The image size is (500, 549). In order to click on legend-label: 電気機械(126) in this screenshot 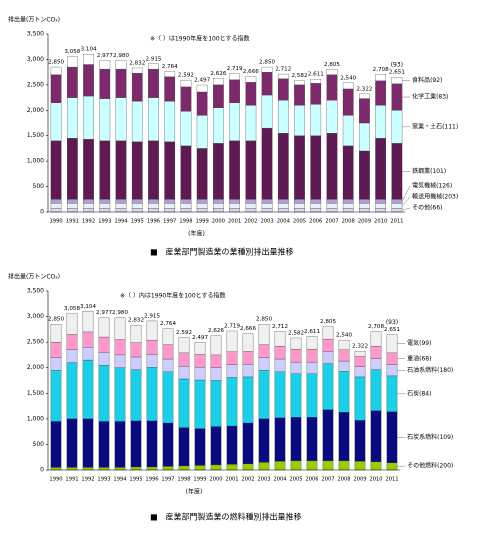, I will do `click(432, 186)`.